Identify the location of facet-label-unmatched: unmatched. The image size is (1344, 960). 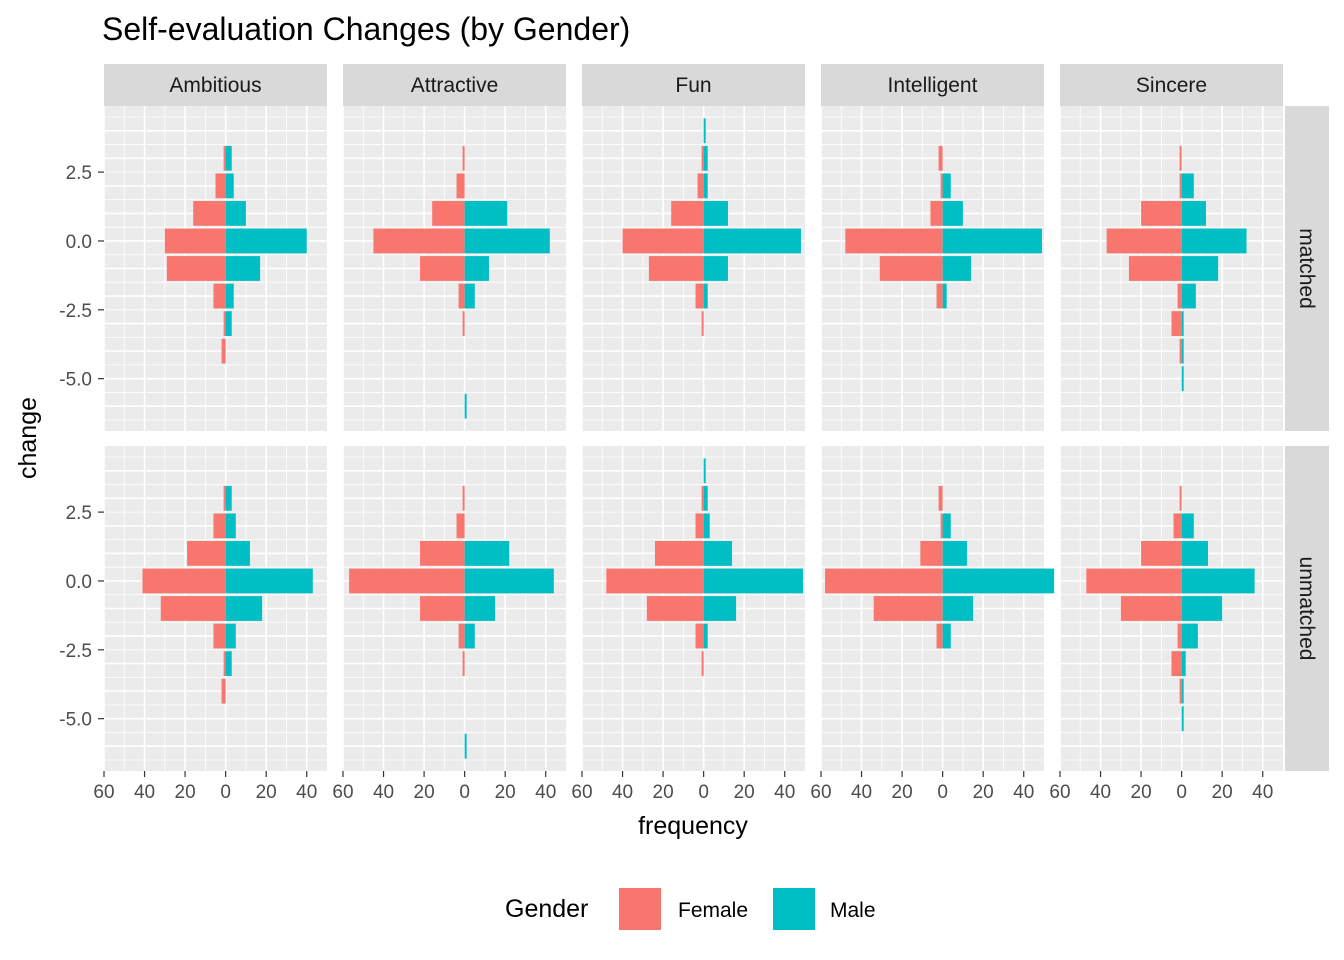
(1306, 609).